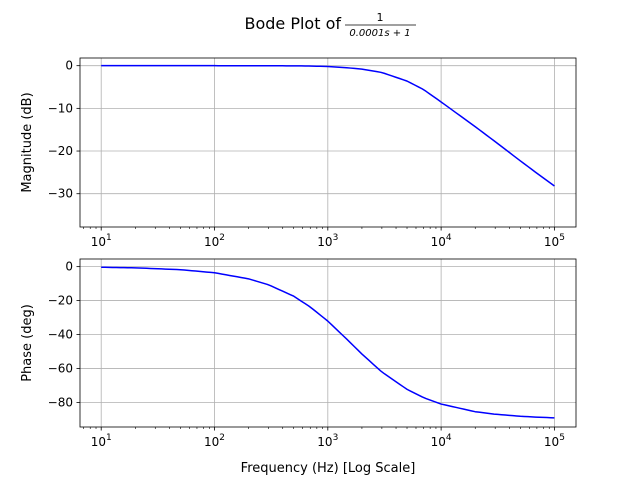 The image size is (640, 480). I want to click on magnitude-ytick-label: −20, so click(60, 151).